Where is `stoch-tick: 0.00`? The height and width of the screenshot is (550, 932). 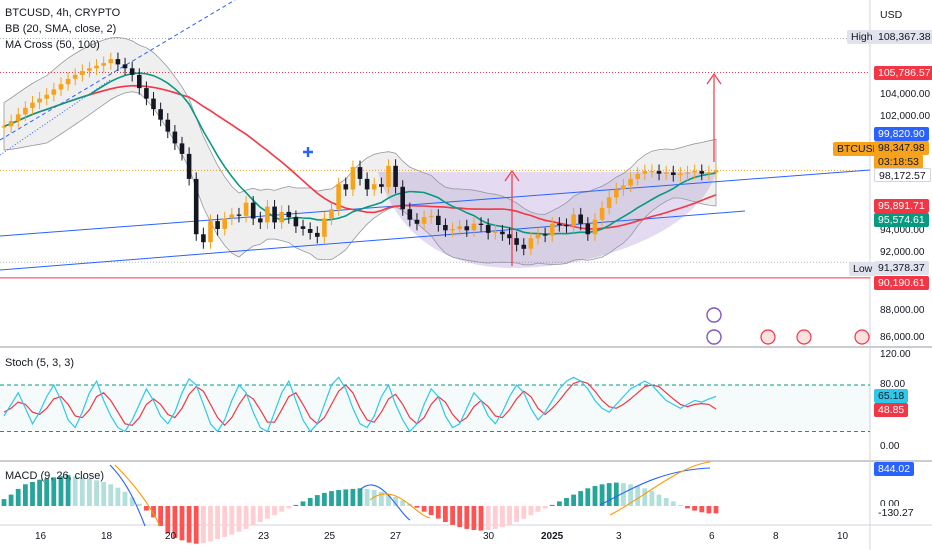
stoch-tick: 0.00 is located at coordinates (890, 446).